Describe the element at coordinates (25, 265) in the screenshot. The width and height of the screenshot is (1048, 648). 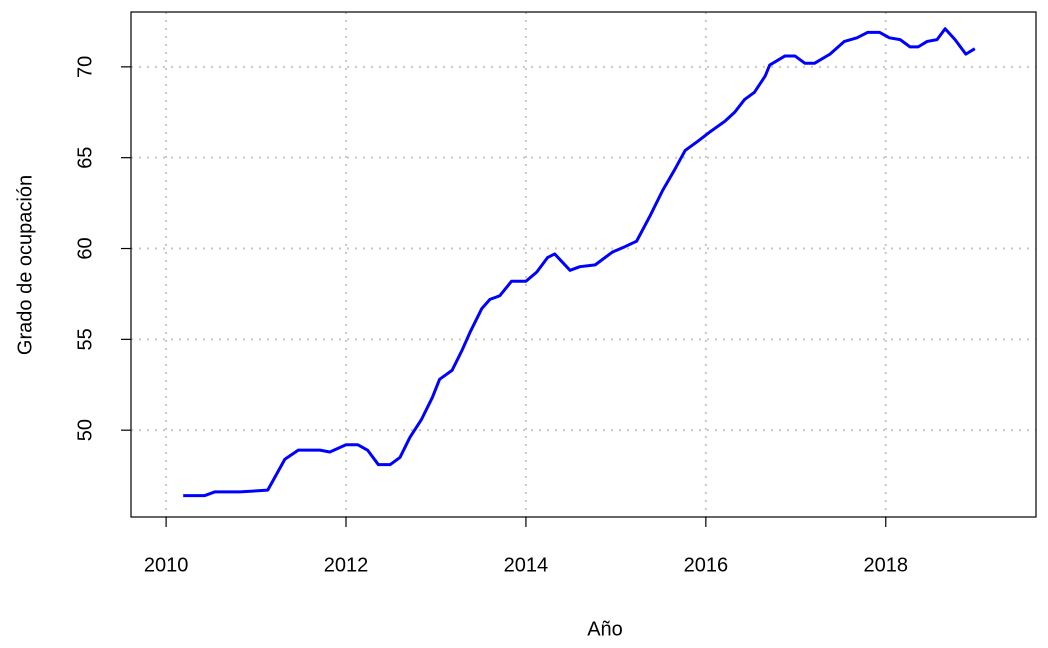
I see `y-axis-label: Grado de ocupación` at that location.